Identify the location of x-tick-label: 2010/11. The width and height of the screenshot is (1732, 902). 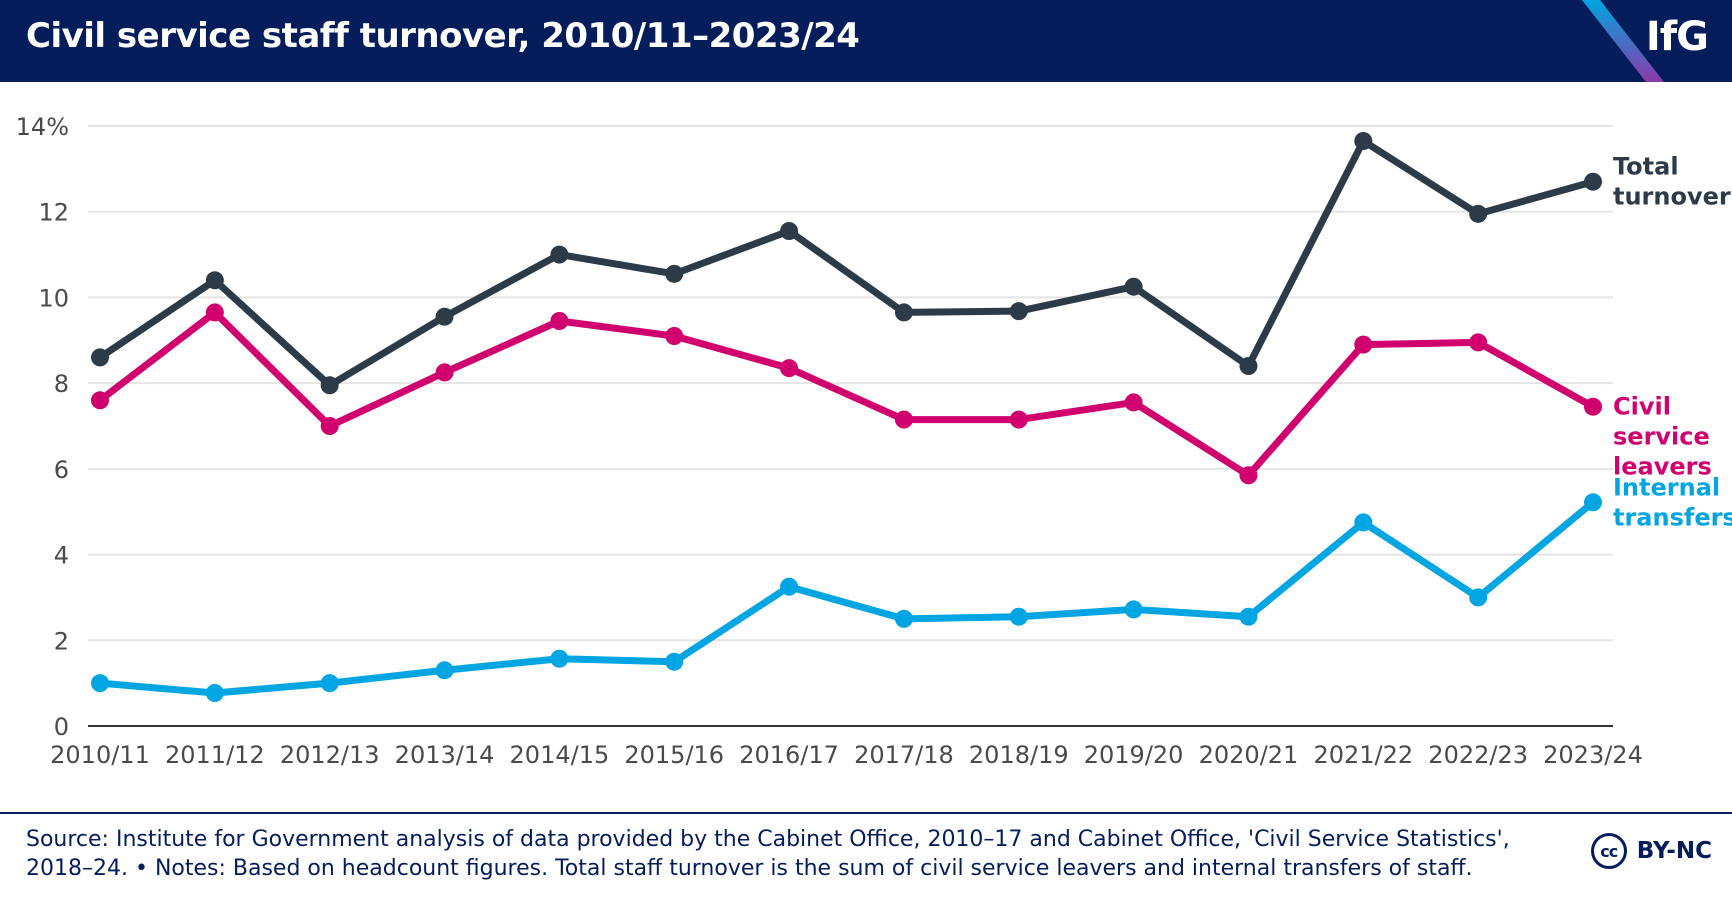
(100, 755).